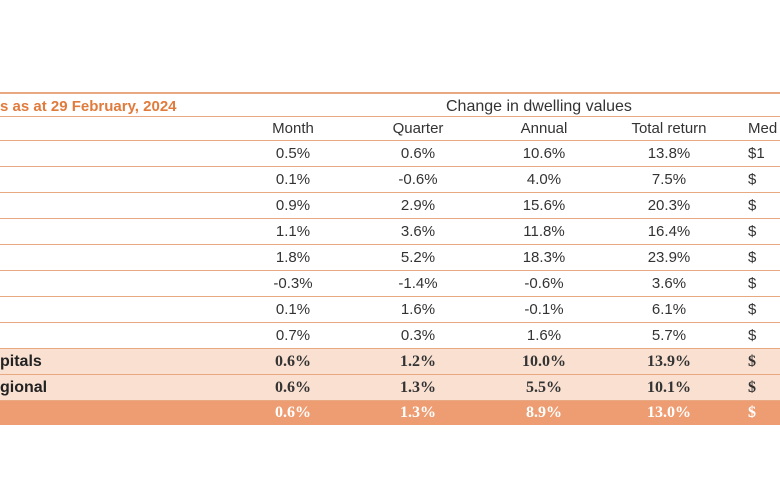  I want to click on cell-median: $1, so click(756, 153).